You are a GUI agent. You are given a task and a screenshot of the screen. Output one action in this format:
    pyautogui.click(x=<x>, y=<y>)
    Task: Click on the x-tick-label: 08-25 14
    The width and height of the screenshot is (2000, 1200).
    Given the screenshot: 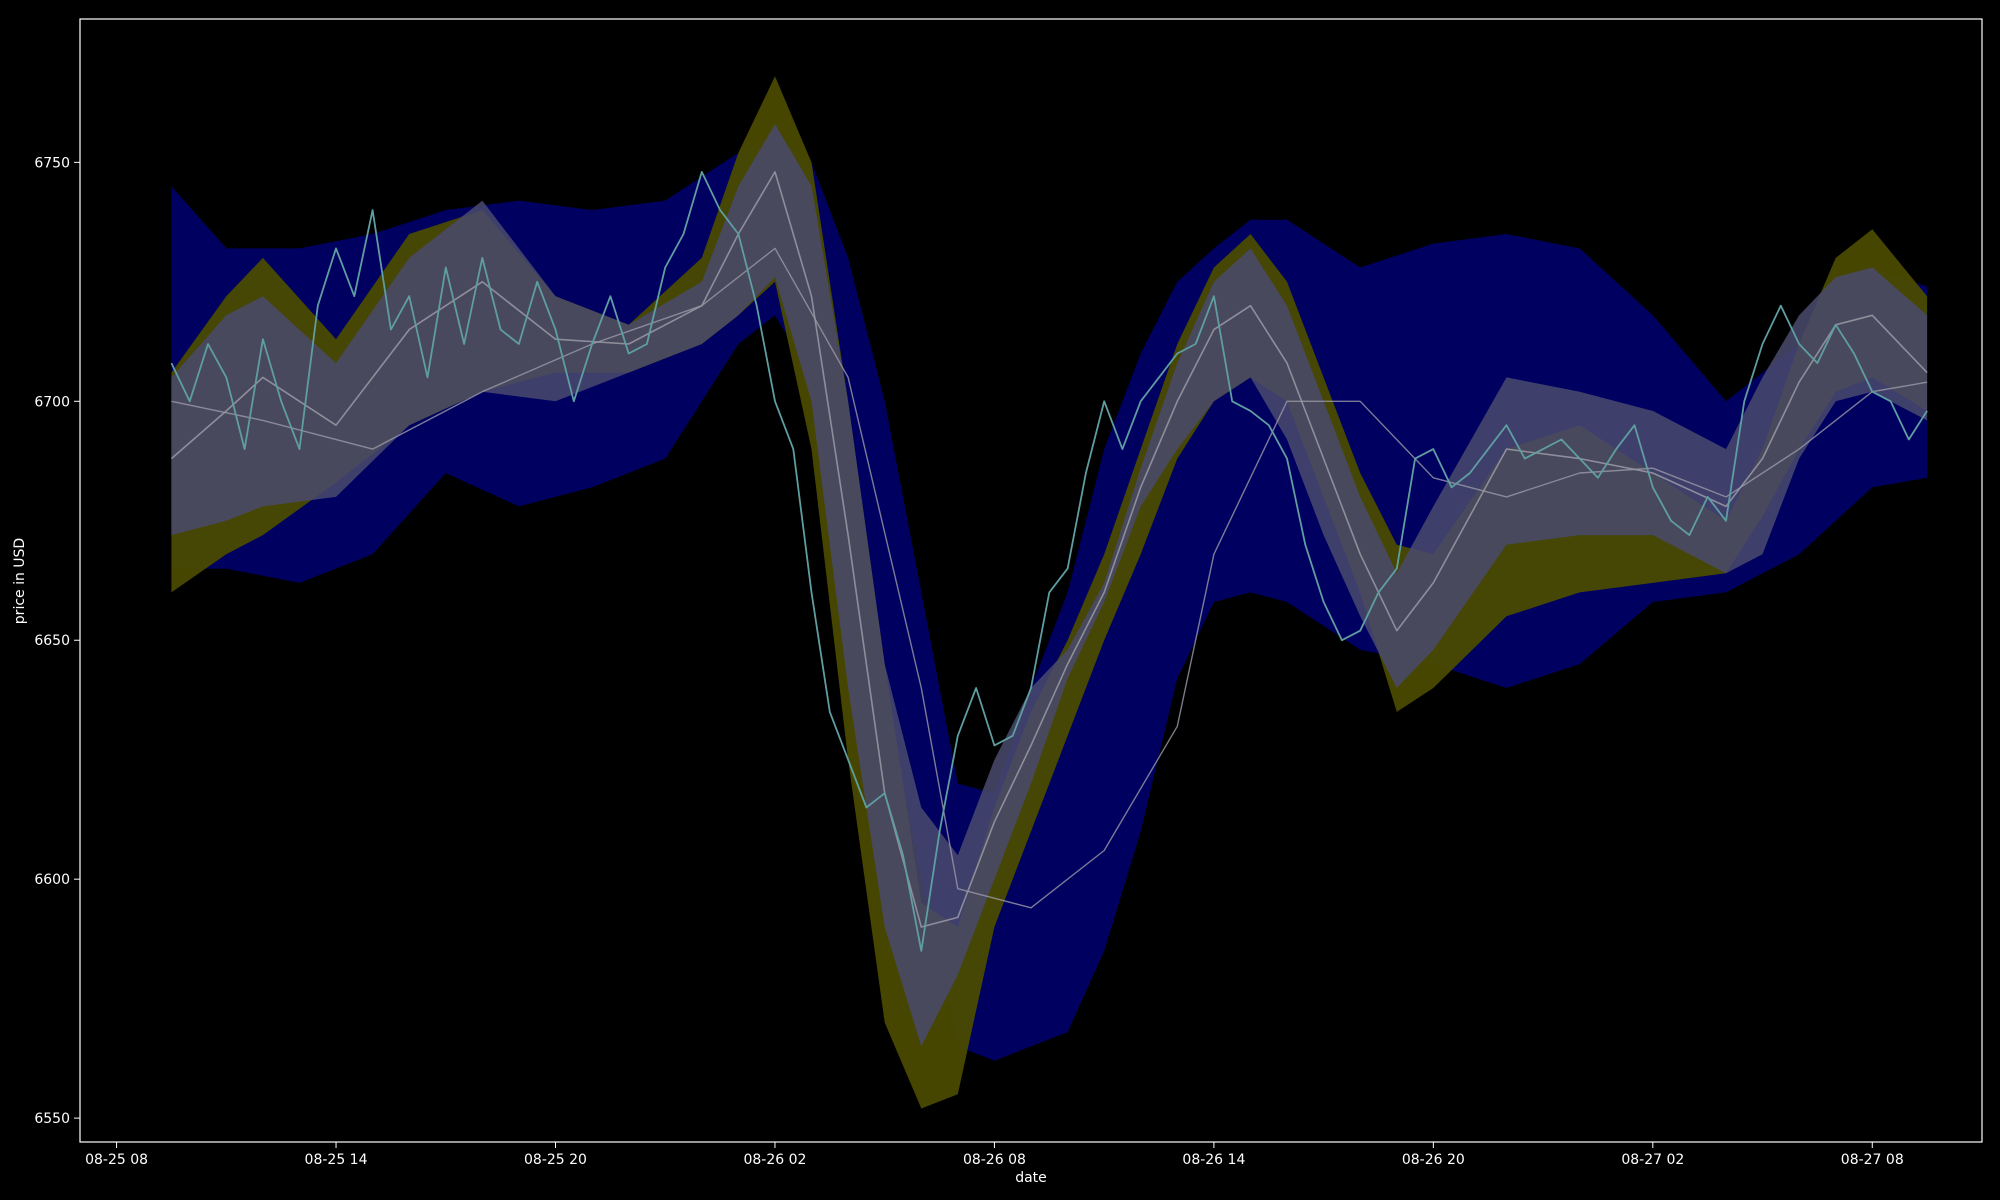 What is the action you would take?
    pyautogui.click(x=336, y=1160)
    